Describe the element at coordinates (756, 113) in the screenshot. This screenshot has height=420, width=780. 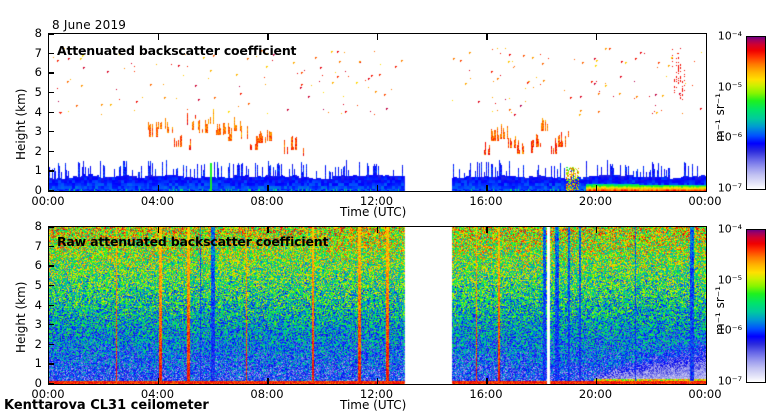
I see `colorbar-top` at that location.